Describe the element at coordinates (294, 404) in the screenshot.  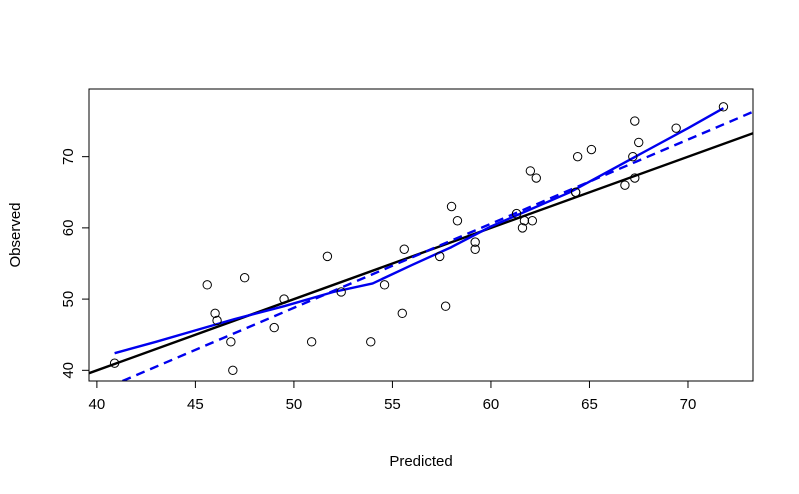
I see `x-tick-label: 50` at that location.